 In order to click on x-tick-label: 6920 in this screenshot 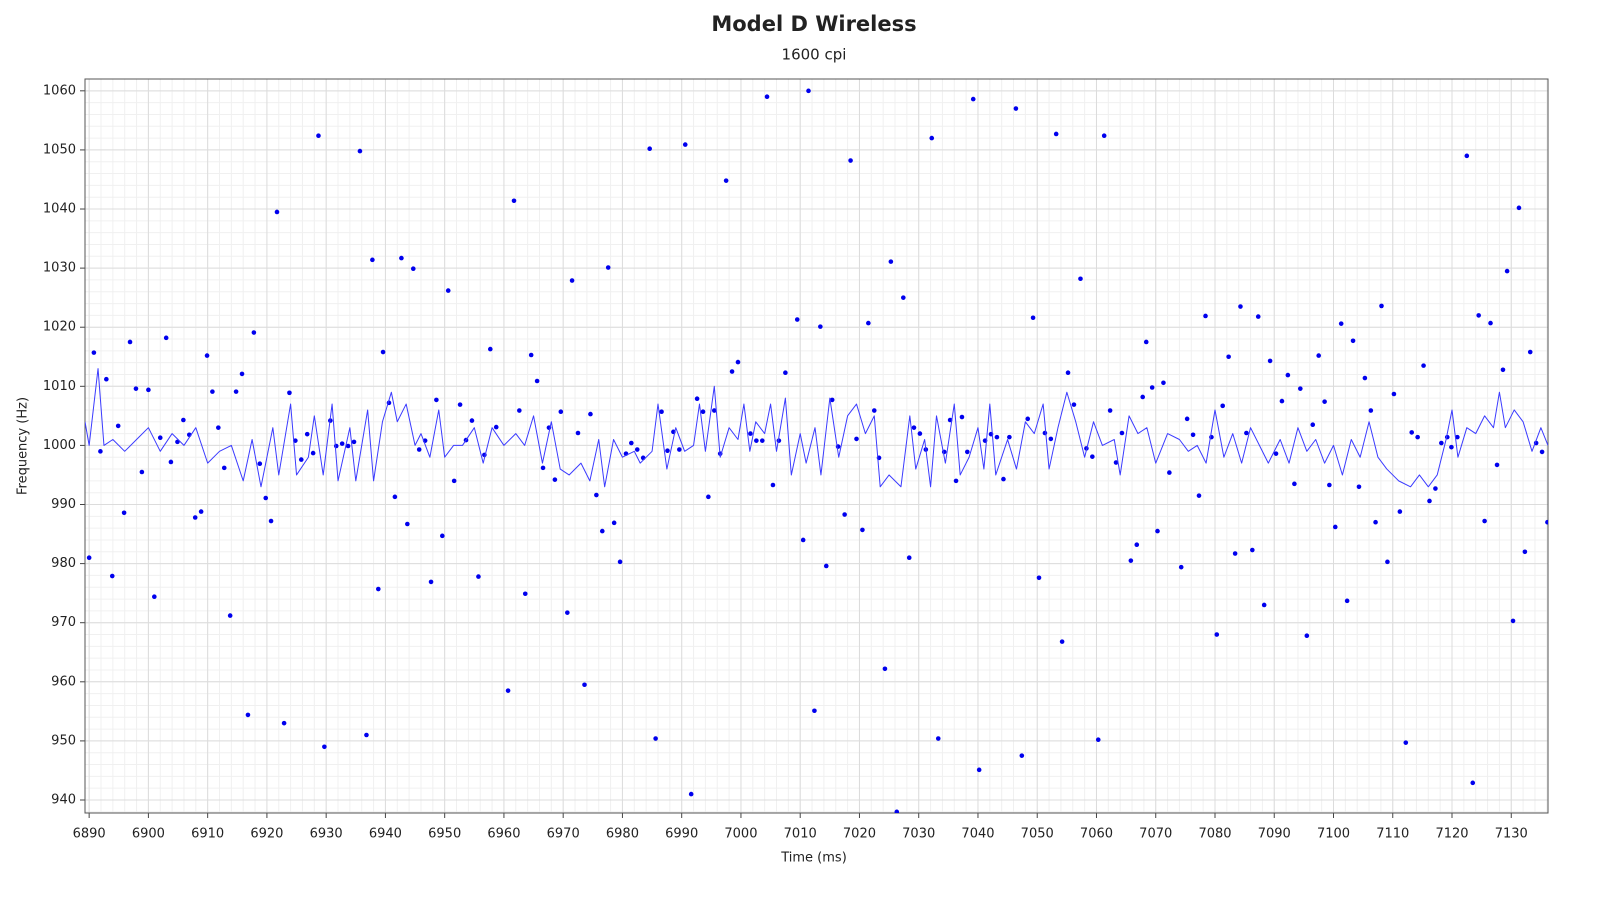, I will do `click(266, 834)`.